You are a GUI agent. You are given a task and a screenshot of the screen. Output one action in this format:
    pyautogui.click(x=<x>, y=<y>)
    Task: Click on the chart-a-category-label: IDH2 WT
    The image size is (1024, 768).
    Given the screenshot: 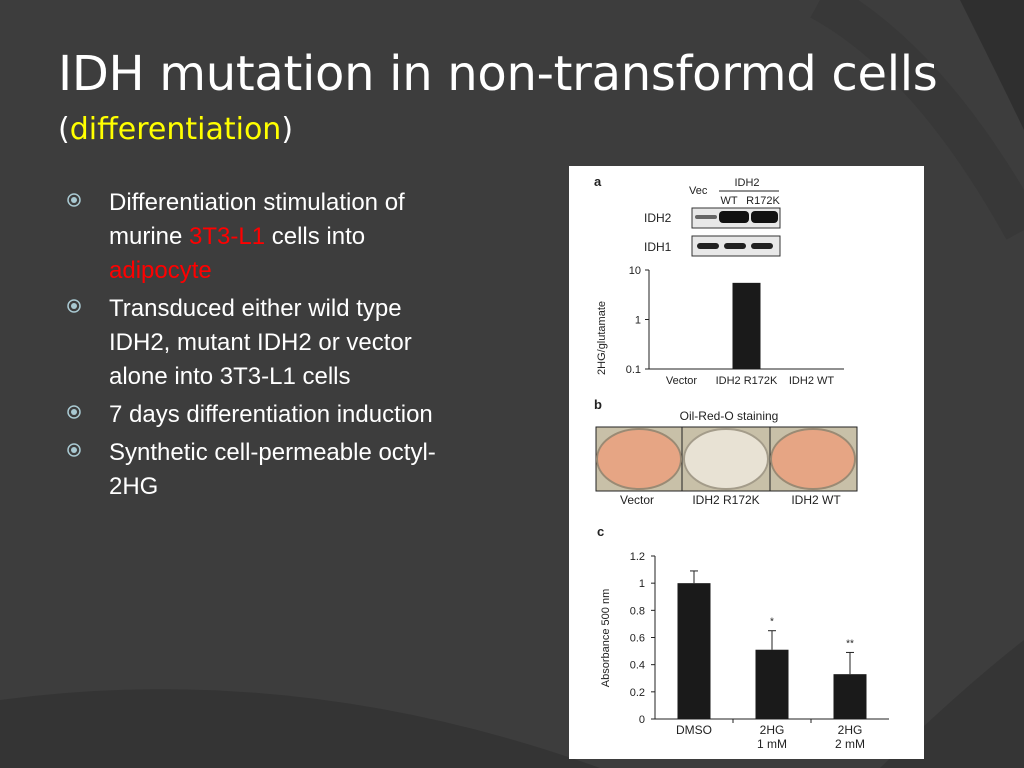 What is the action you would take?
    pyautogui.click(x=812, y=381)
    